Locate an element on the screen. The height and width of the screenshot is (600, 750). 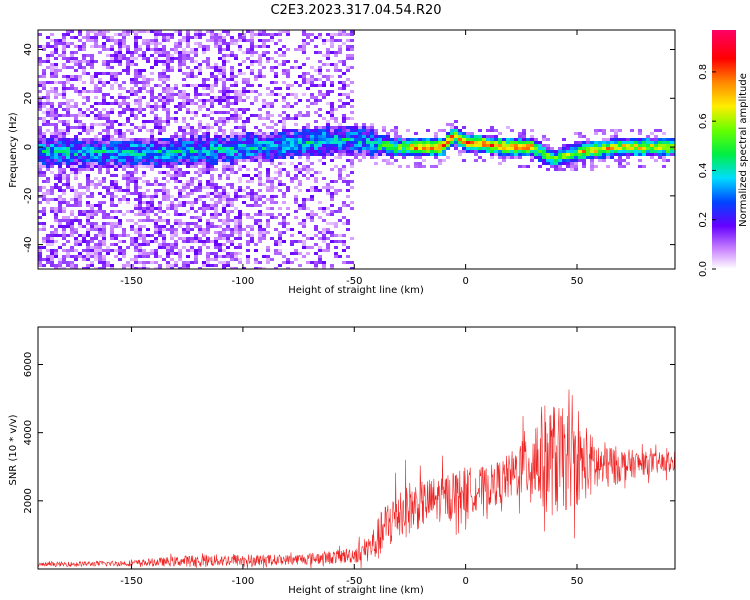
spectrogram-x-axis-label: Height of straight line (km) is located at coordinates (356, 290).